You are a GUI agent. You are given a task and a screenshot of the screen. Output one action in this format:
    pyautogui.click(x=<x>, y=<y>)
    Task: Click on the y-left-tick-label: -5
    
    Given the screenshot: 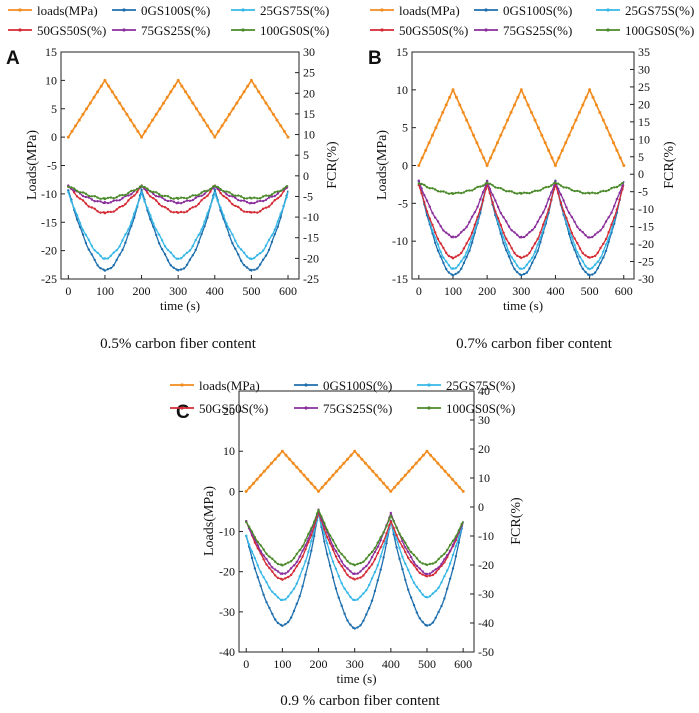 What is the action you would take?
    pyautogui.click(x=52, y=166)
    